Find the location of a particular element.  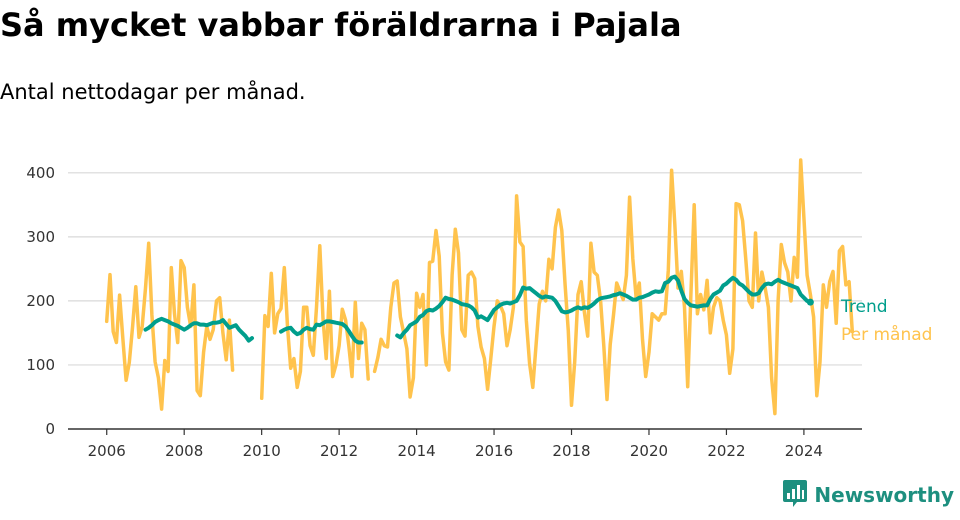

y-axis-labels: 0 100 200 300 400 is located at coordinates (40, 301).